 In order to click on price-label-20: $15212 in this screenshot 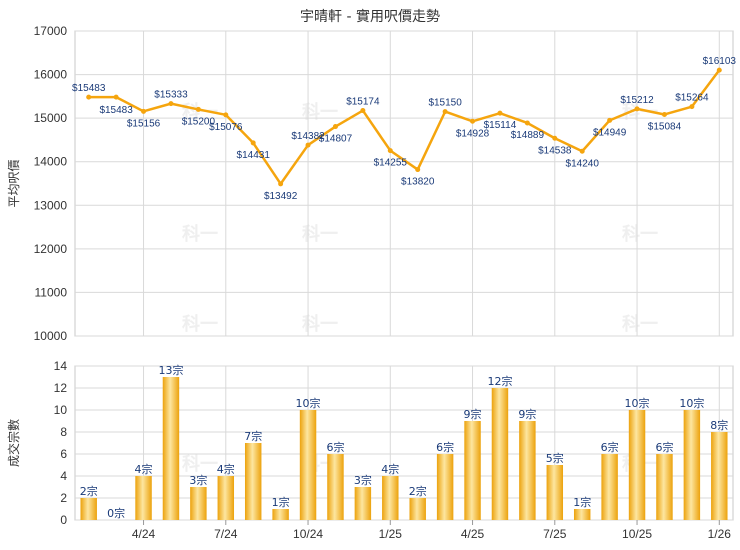, I will do `click(637, 100)`.